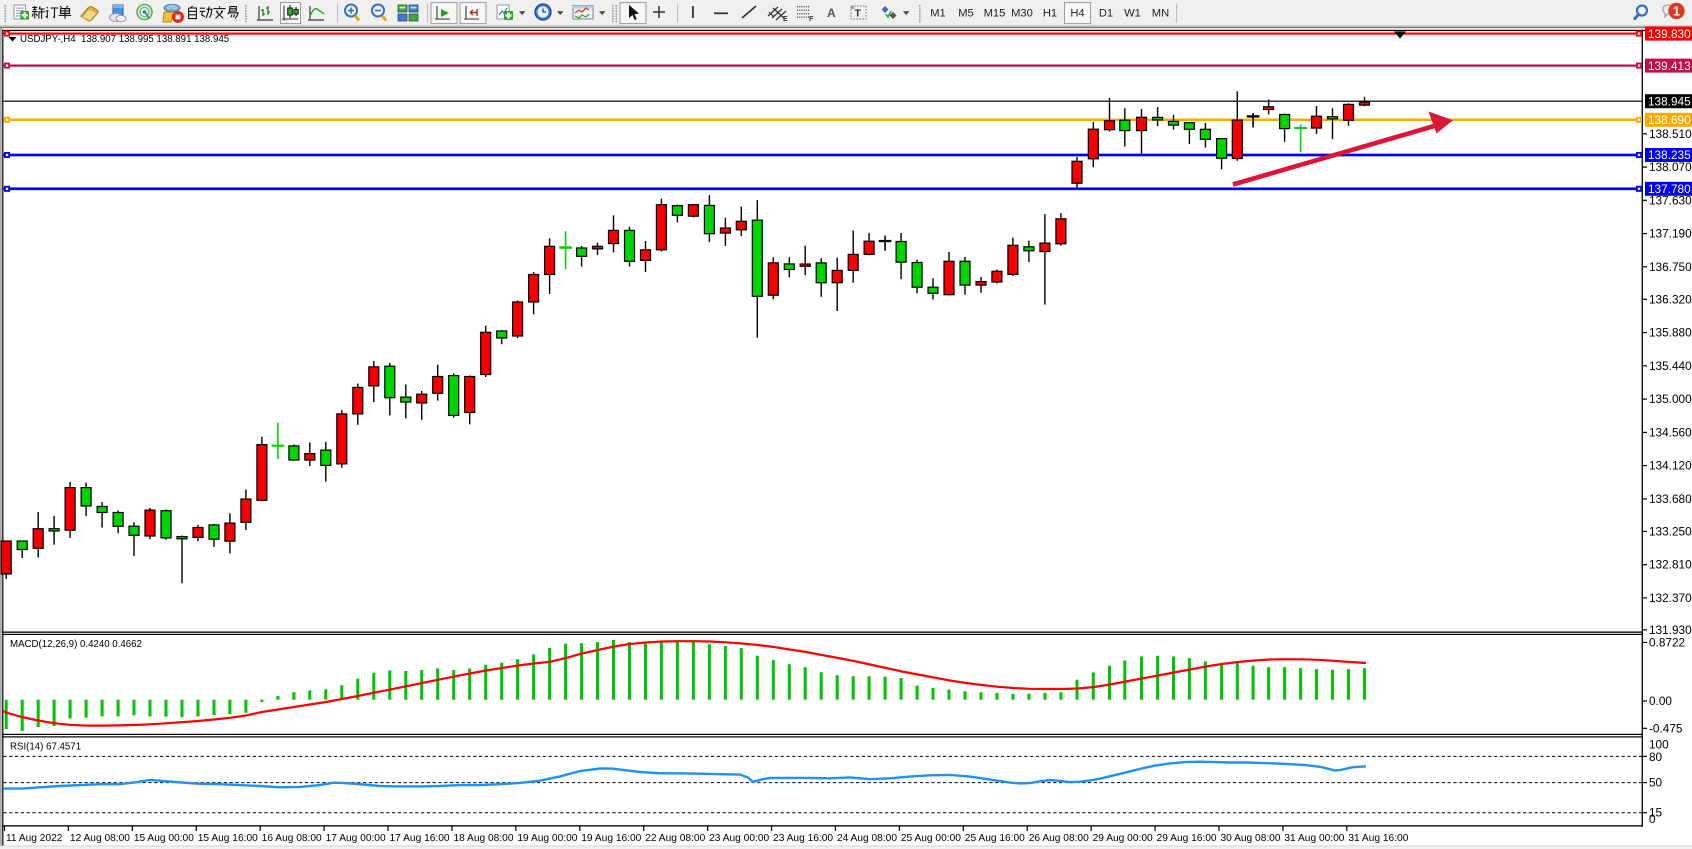 This screenshot has height=849, width=1692. I want to click on svg-text: 137.780, so click(1669, 189).